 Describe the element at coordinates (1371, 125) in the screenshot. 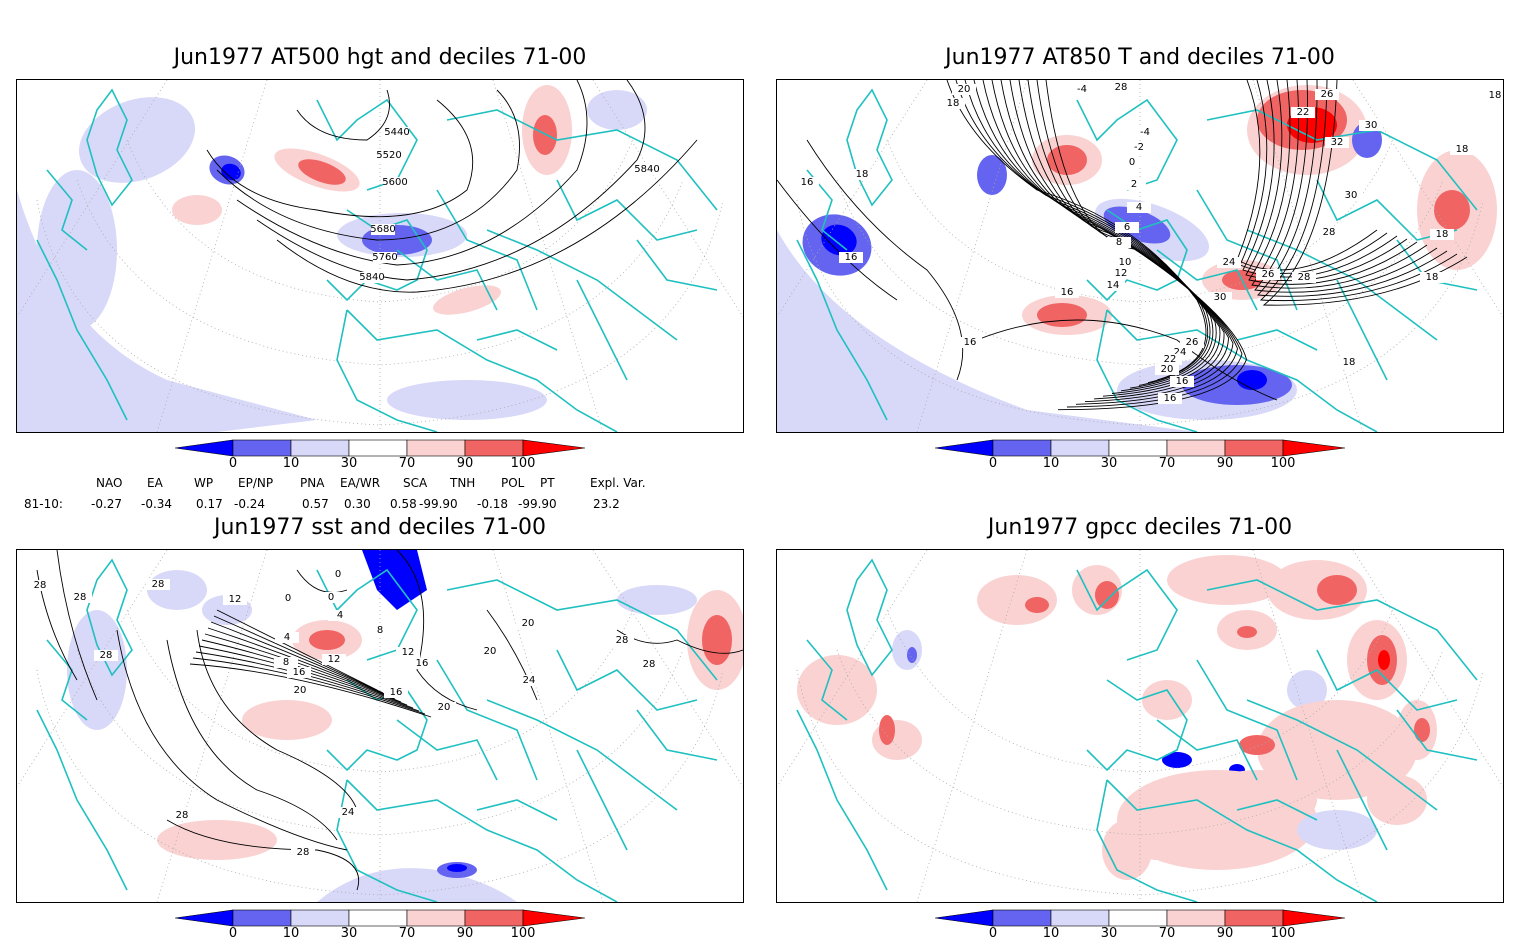

I see `contour-label: 30` at that location.